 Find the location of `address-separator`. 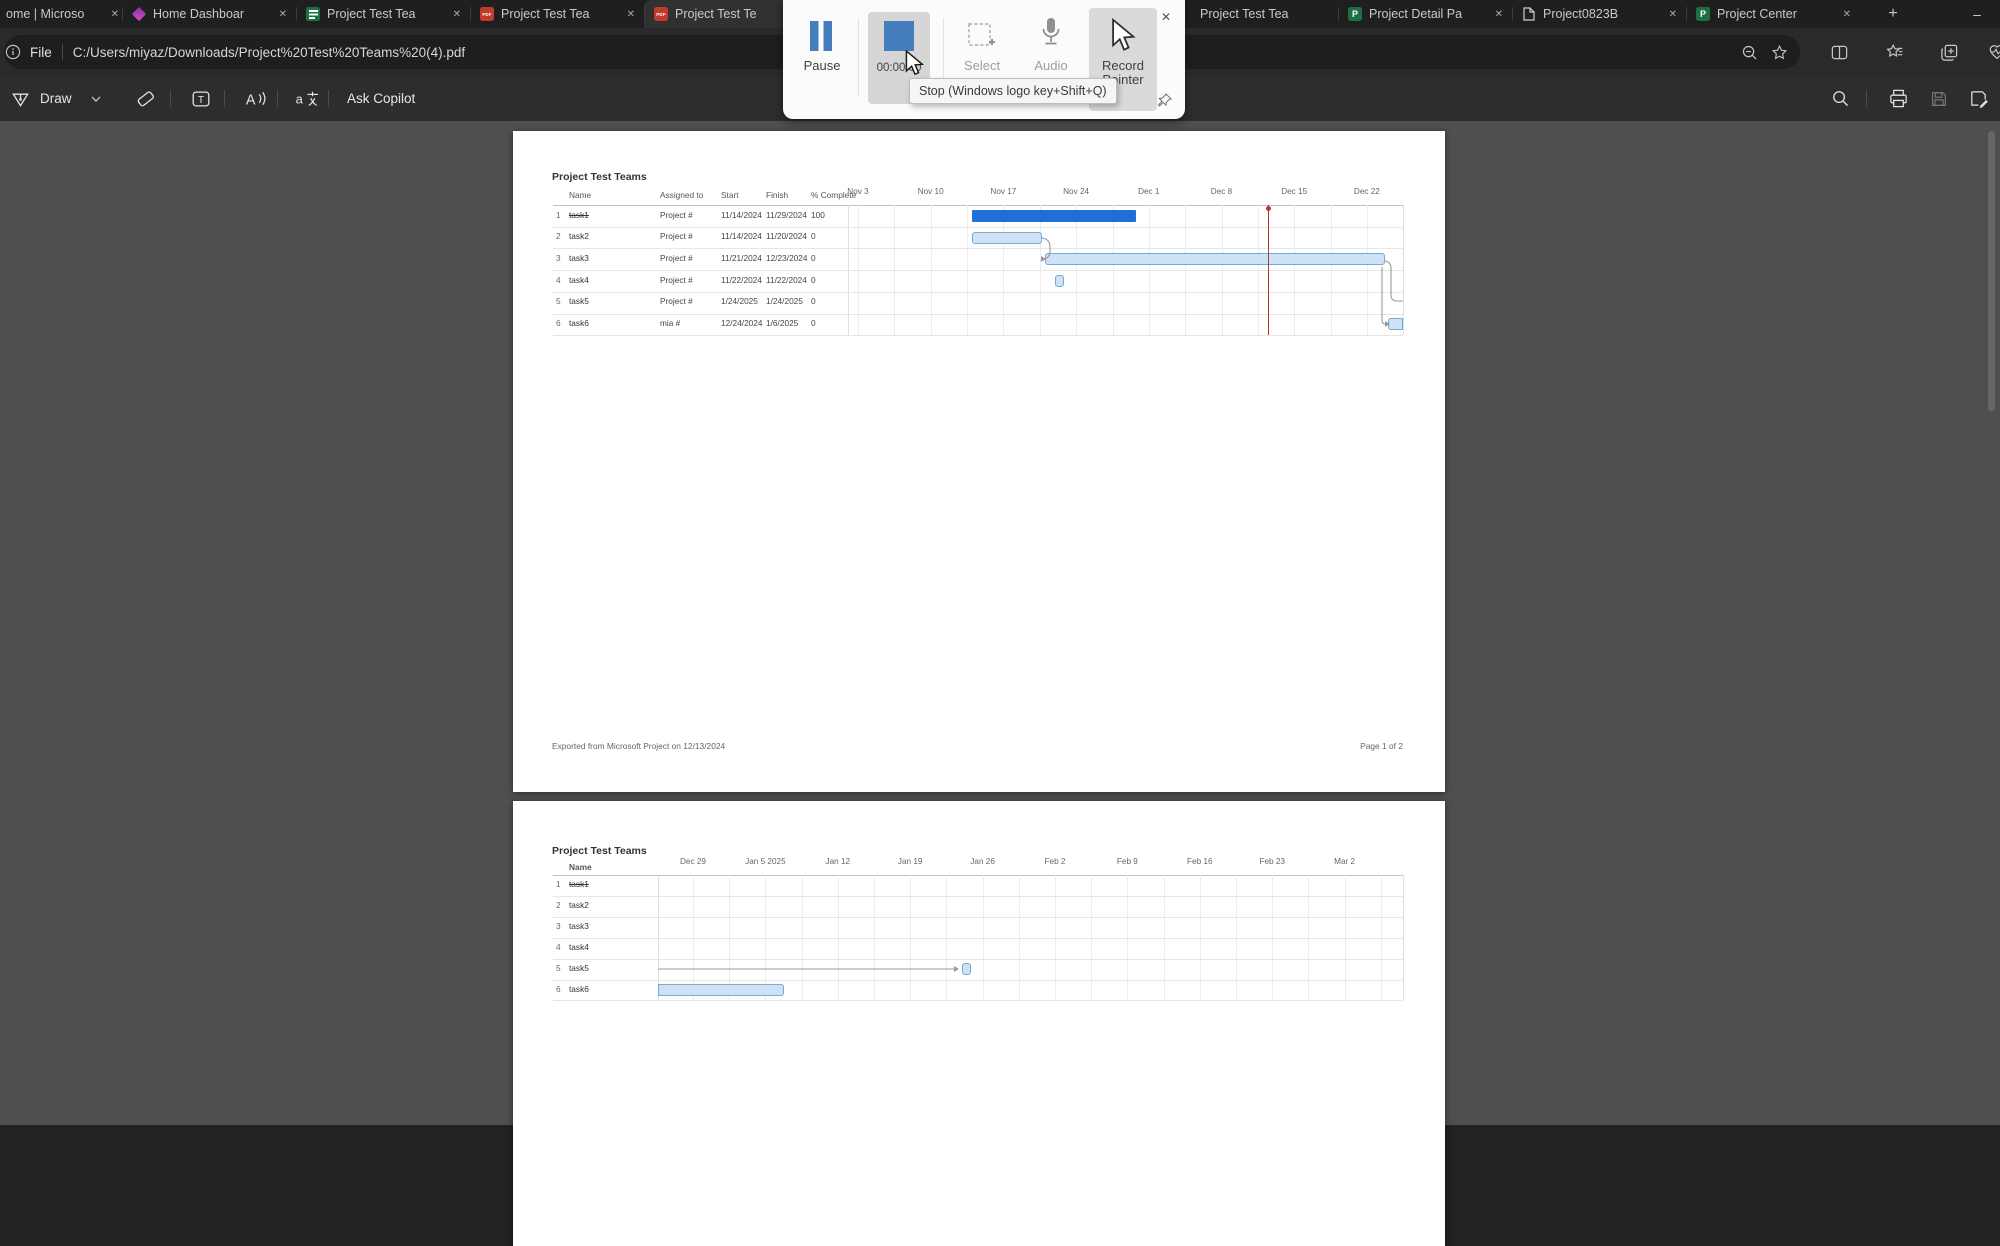

address-separator is located at coordinates (62, 52).